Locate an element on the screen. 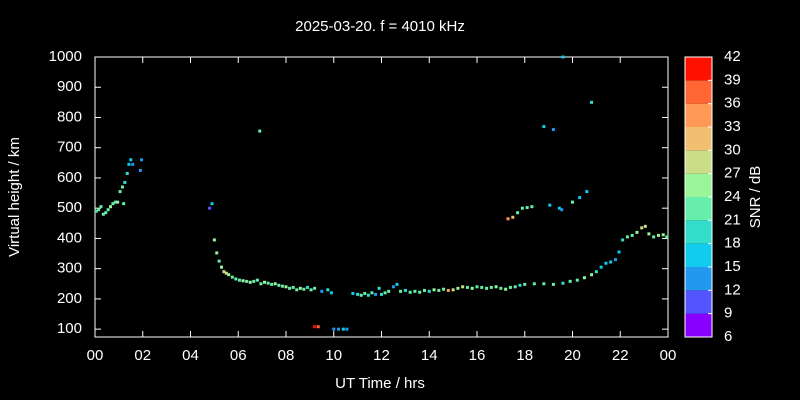 The height and width of the screenshot is (400, 800). x-tick-label: 16 is located at coordinates (477, 355).